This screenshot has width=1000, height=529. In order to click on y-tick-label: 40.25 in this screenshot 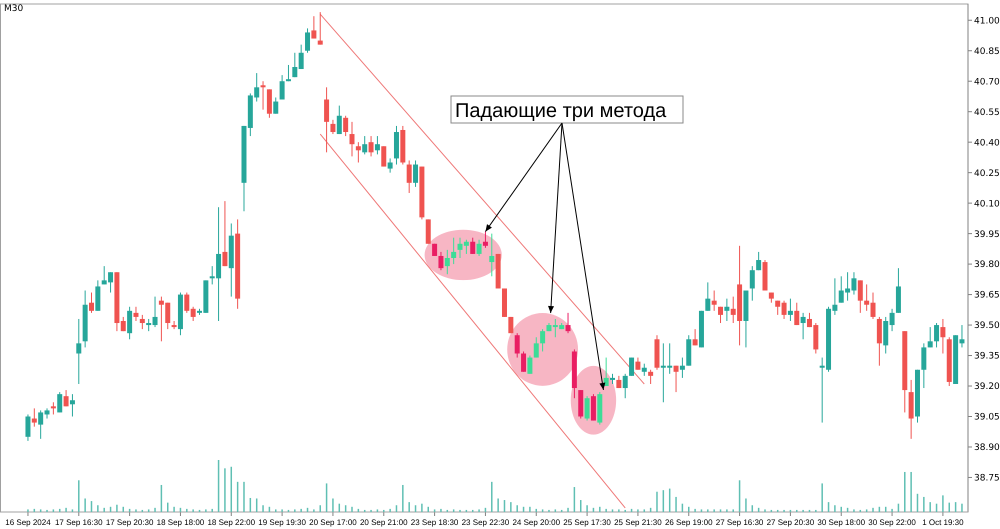, I will do `click(987, 173)`.